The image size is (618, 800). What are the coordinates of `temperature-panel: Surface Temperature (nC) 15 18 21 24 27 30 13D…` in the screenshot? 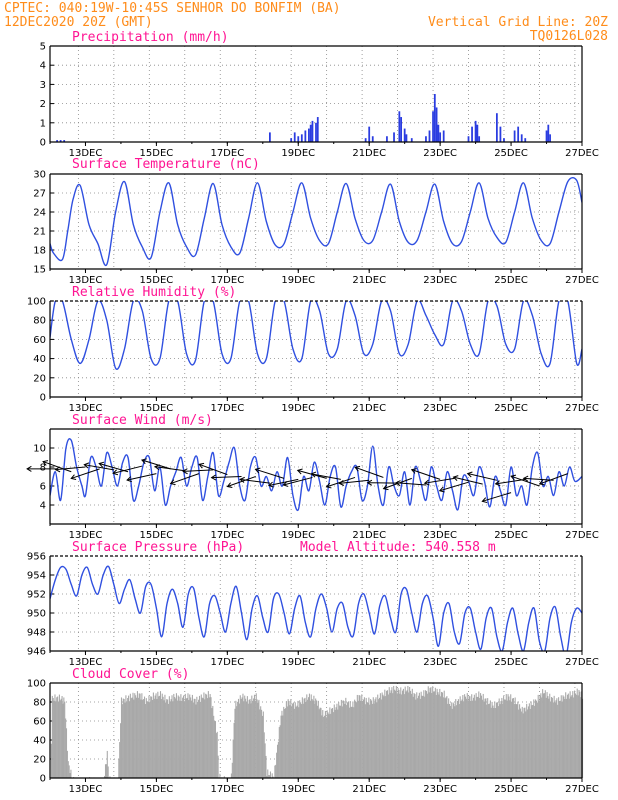 It's located at (316, 221).